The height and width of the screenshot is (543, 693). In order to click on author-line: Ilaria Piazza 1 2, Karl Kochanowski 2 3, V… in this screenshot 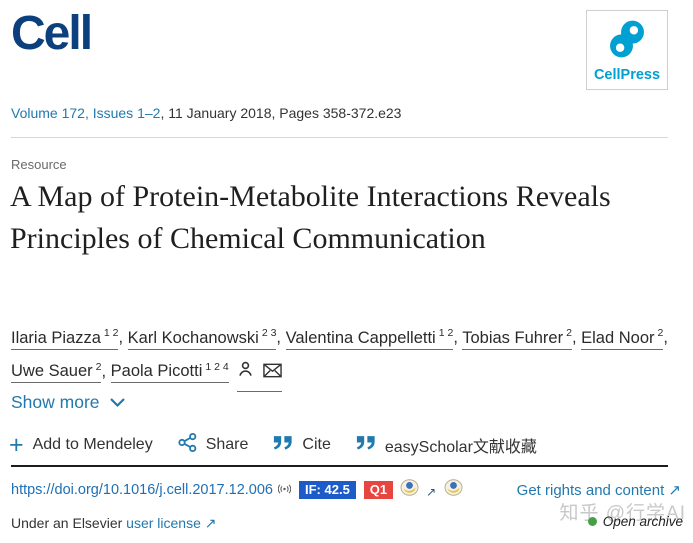, I will do `click(343, 355)`.